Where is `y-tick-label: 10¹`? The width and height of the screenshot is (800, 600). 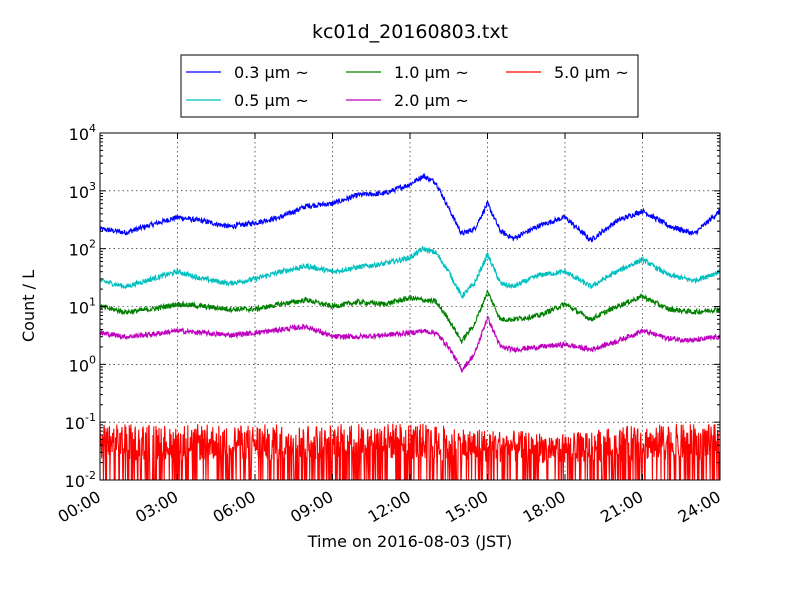 y-tick-label: 10¹ is located at coordinates (82, 307).